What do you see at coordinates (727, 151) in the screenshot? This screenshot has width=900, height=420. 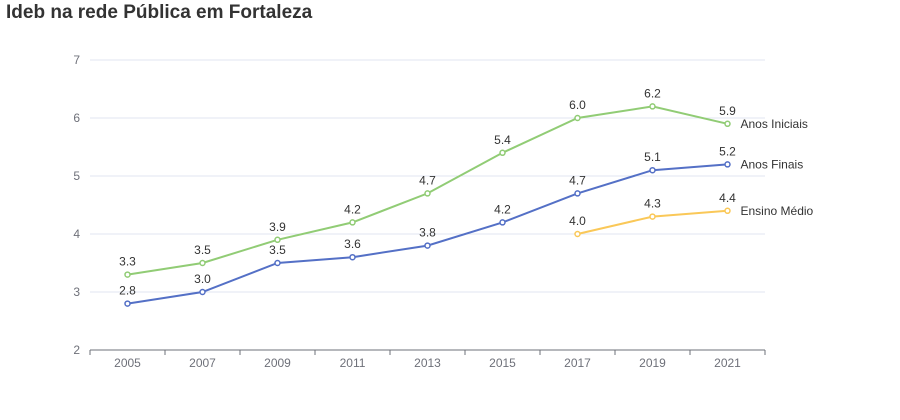 I see `data-label: 5.2` at bounding box center [727, 151].